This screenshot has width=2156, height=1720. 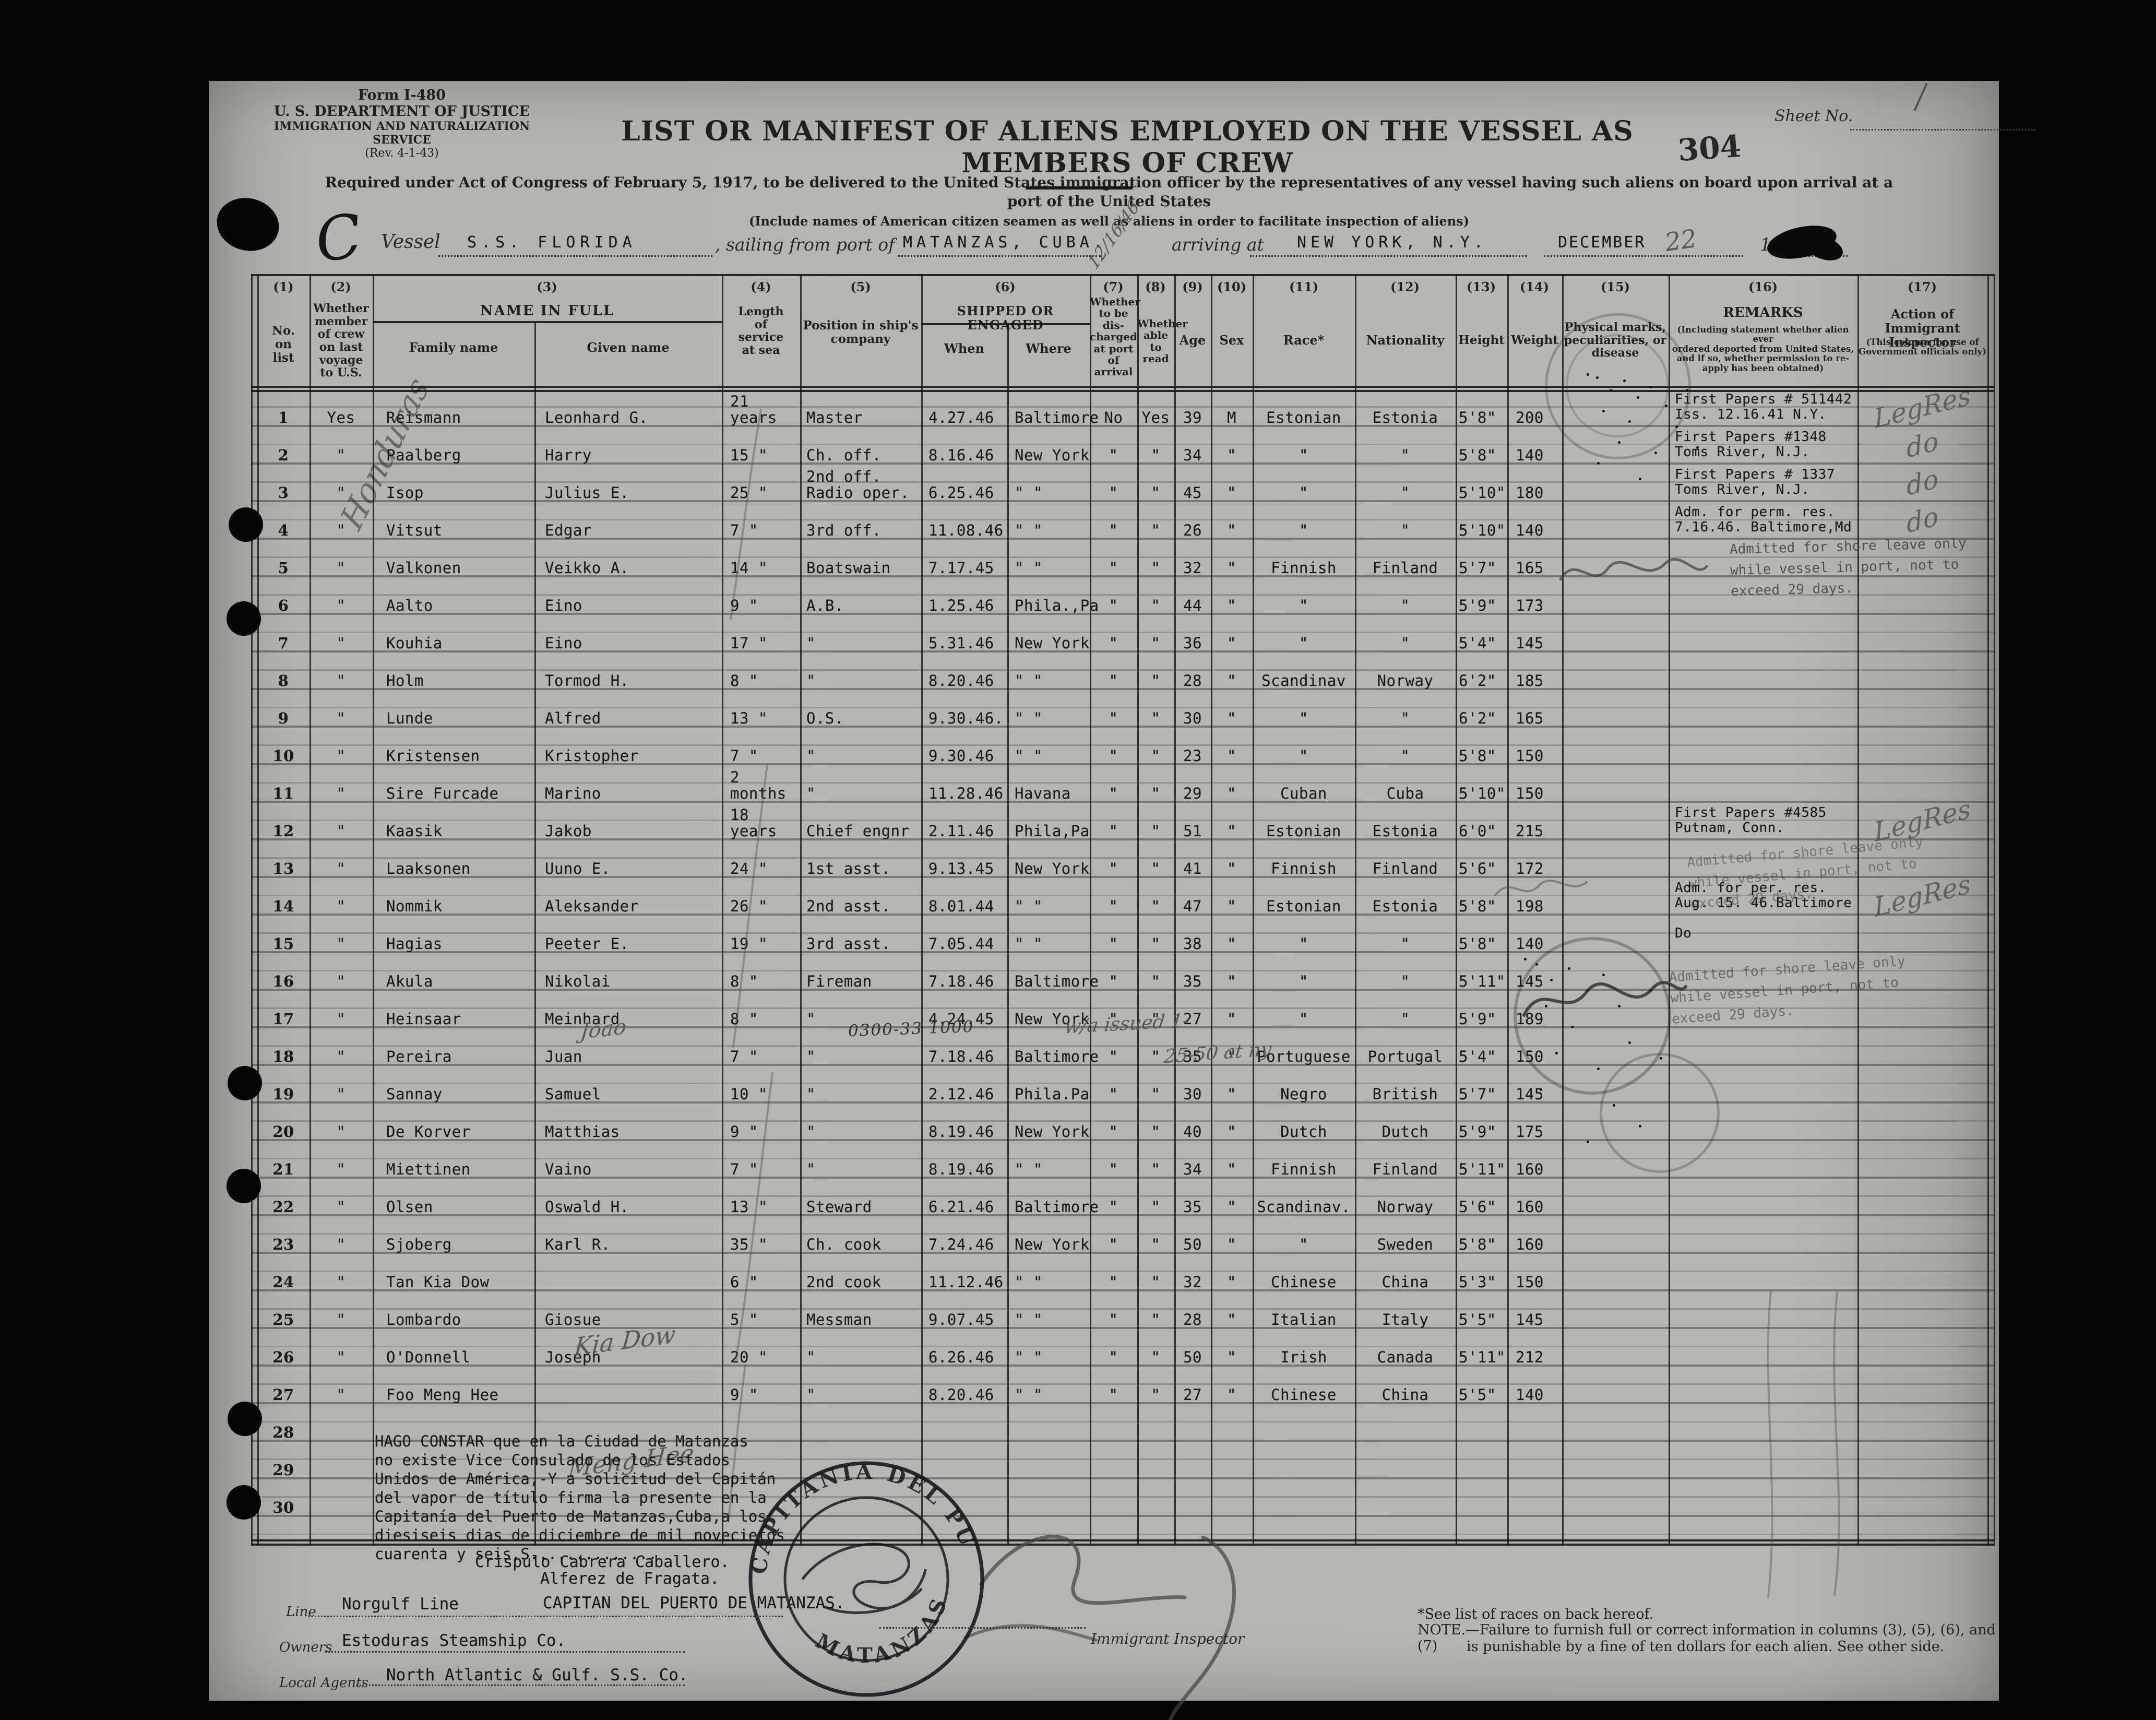 I want to click on cell-height-row-2: 5'8", so click(x=1478, y=455).